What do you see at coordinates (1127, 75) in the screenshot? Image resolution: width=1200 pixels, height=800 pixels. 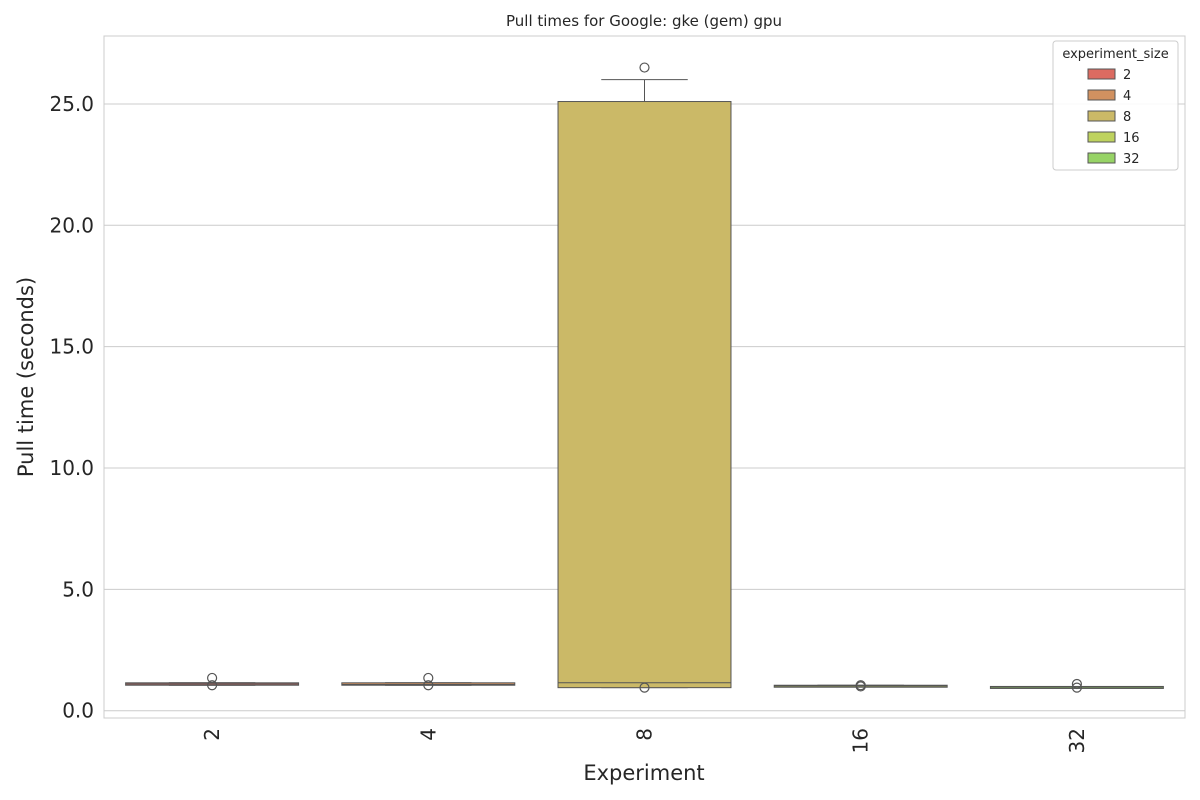 I see `legend-entry-label: 2` at bounding box center [1127, 75].